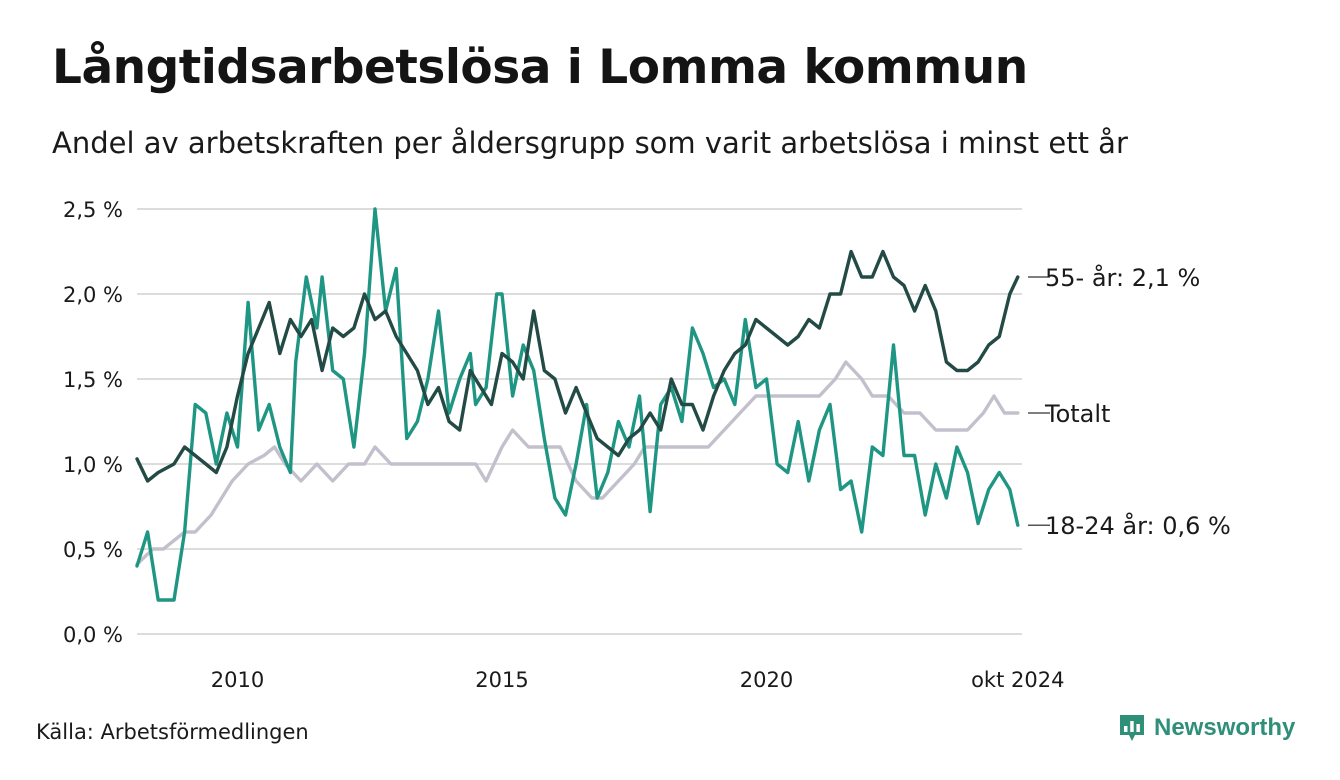 This screenshot has width=1340, height=780. Describe the element at coordinates (93, 422) in the screenshot. I see `y-axis: 0,0 % 0,5 % 1,0 % 1,5 % 2,0 % 2,5 %` at that location.